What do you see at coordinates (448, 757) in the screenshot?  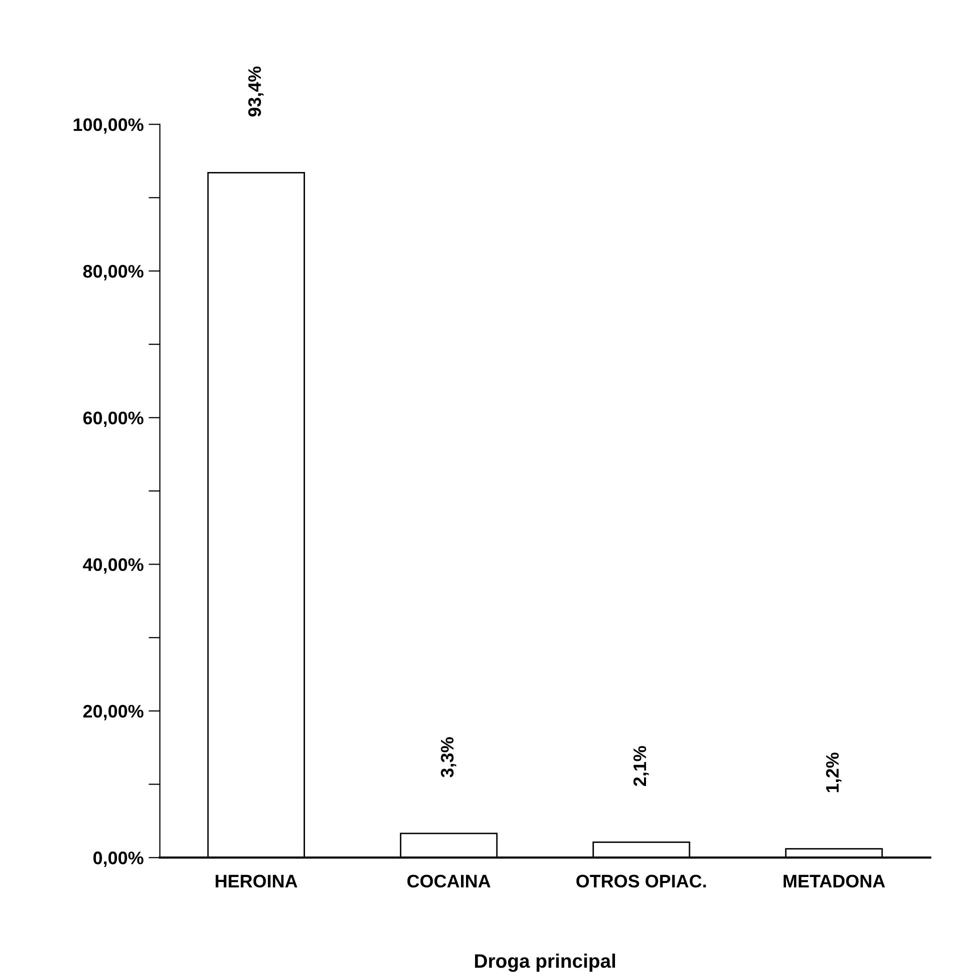 I see `data-label: 3,3%` at bounding box center [448, 757].